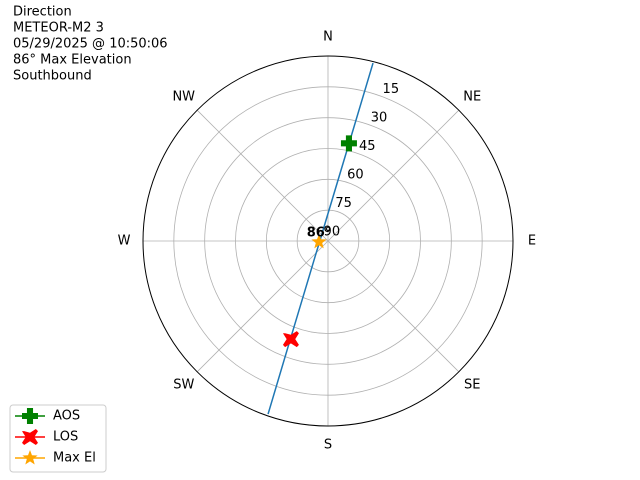 The height and width of the screenshot is (480, 640). Describe the element at coordinates (52, 76) in the screenshot. I see `title-line: Southbound` at that location.